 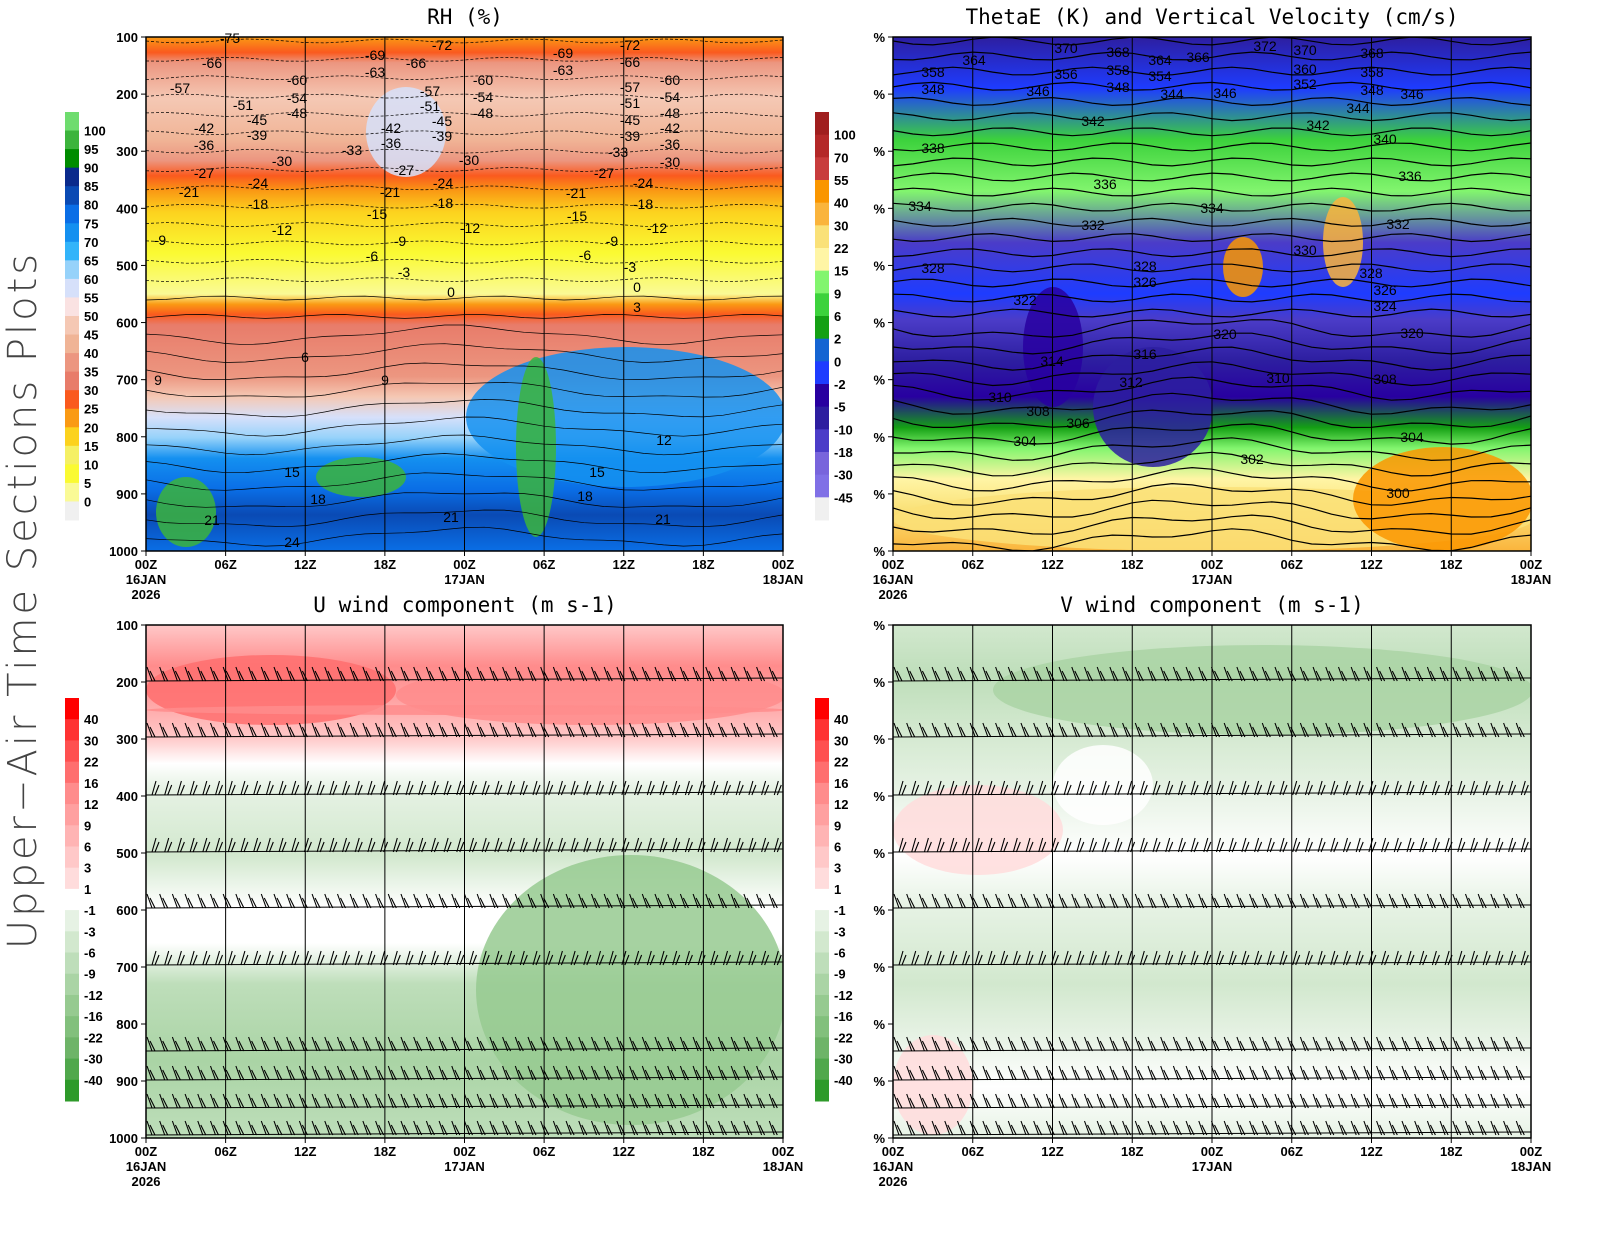 What do you see at coordinates (91, 316) in the screenshot?
I see `colorbar-label: 50` at bounding box center [91, 316].